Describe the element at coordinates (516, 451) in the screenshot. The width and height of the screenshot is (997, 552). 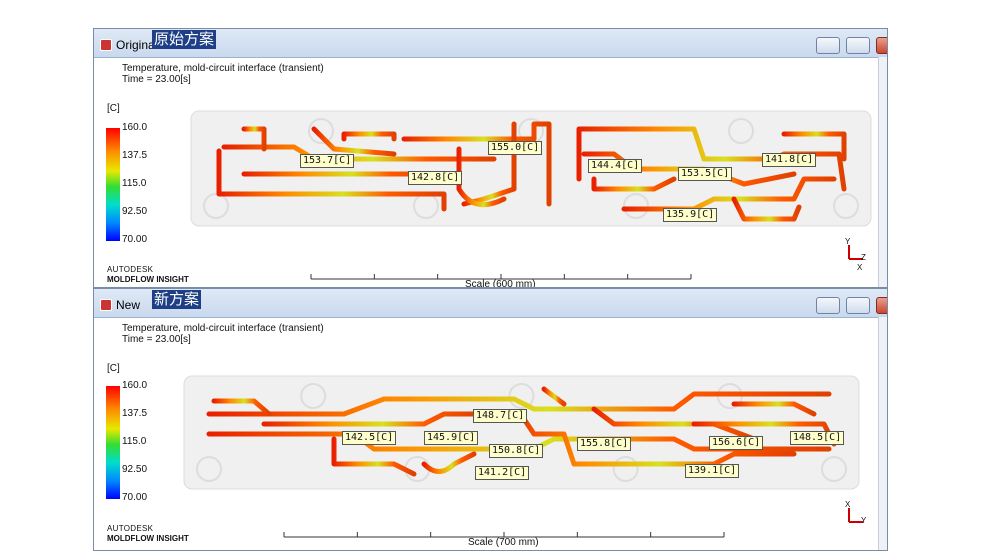
I see `probe-label: 150.8[C]` at that location.